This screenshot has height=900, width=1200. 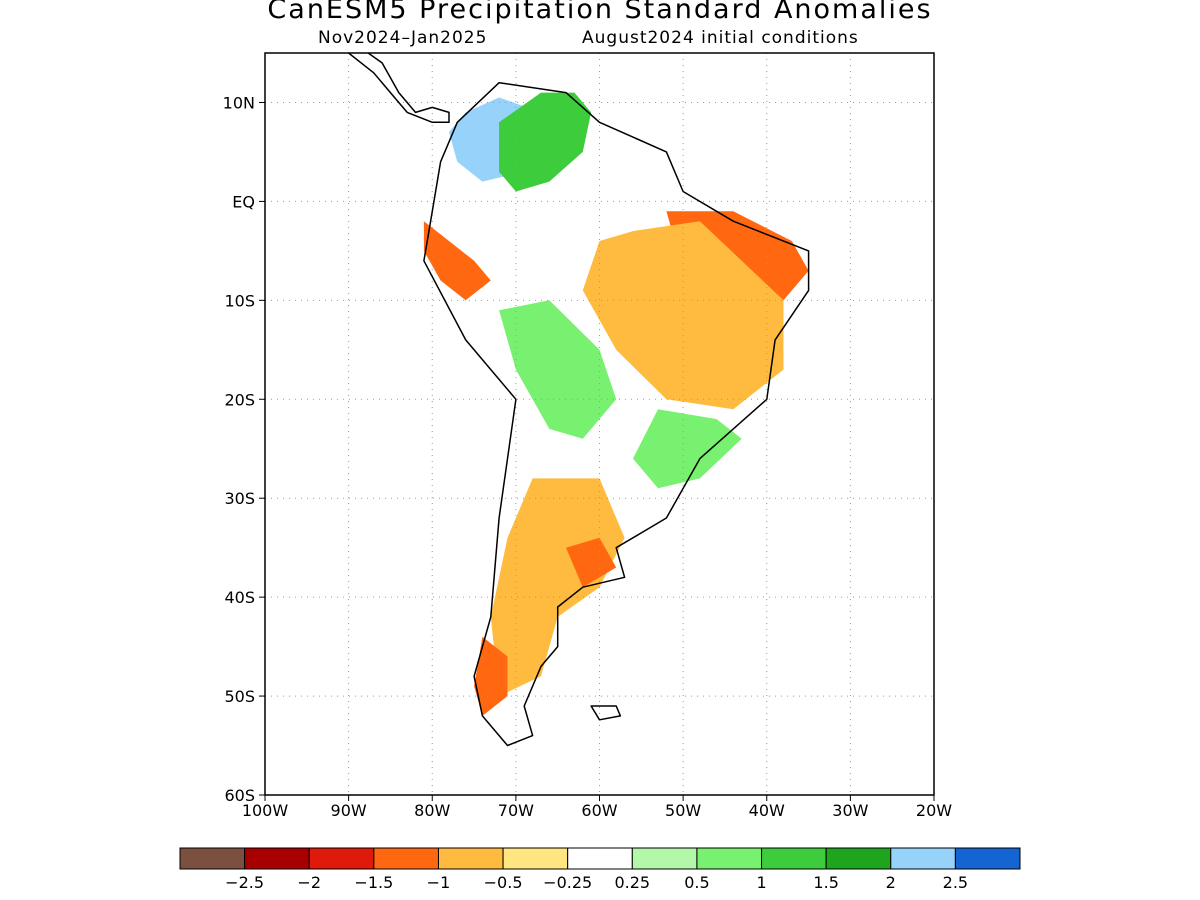 I want to click on latitude-axis: 10N EQ 10S 20S 30S 40S 50S 60S, so click(x=244, y=449).